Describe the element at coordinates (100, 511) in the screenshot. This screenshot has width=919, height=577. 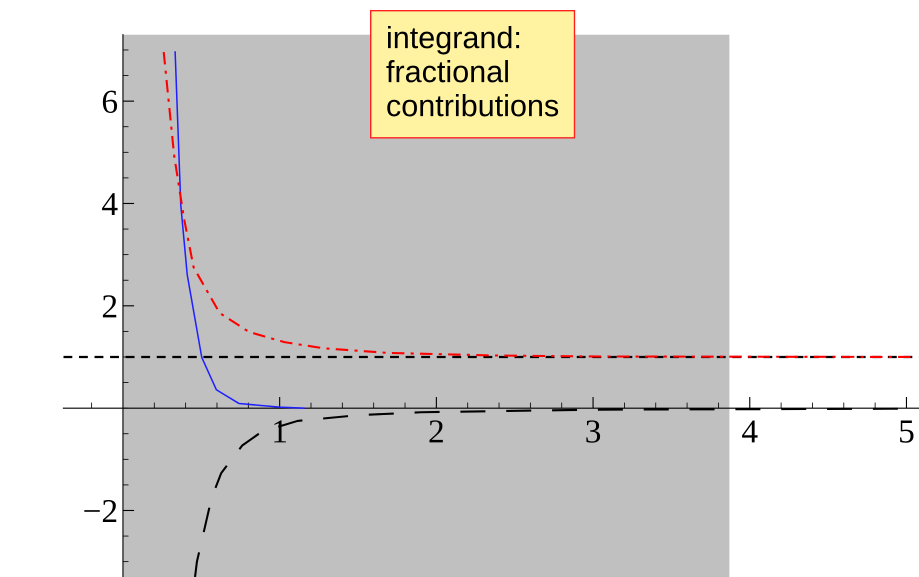
I see `y-tick-label: −2` at that location.